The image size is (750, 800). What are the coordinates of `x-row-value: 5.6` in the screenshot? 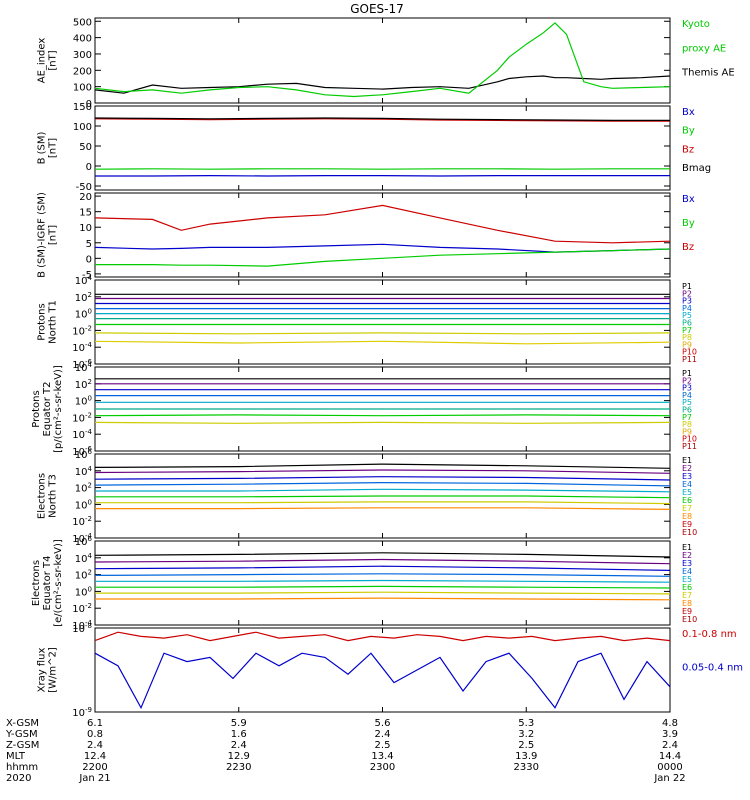 It's located at (383, 723).